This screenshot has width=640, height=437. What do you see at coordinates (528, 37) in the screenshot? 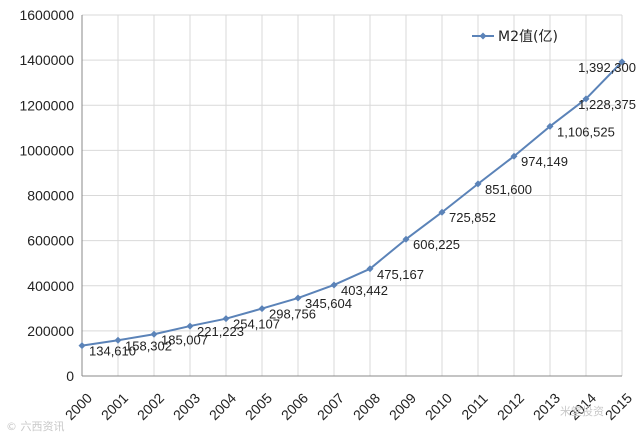
I see `legend-label: M2值(亿)` at bounding box center [528, 37].